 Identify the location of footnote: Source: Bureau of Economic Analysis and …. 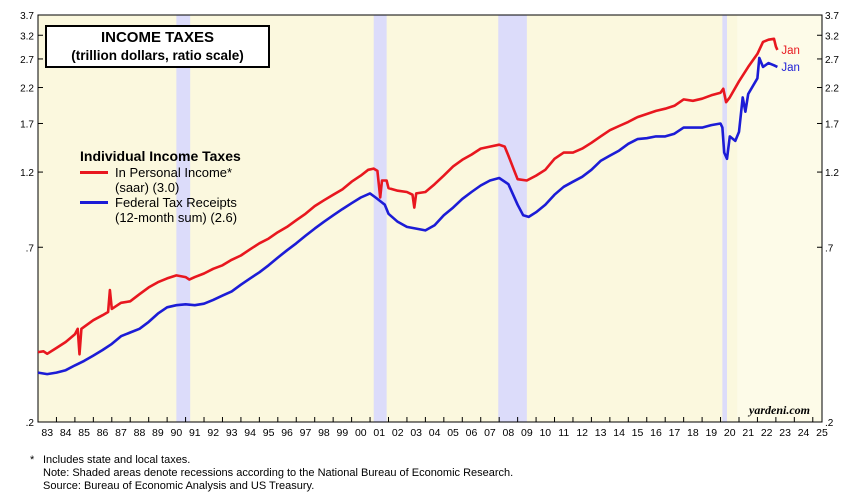
(179, 486).